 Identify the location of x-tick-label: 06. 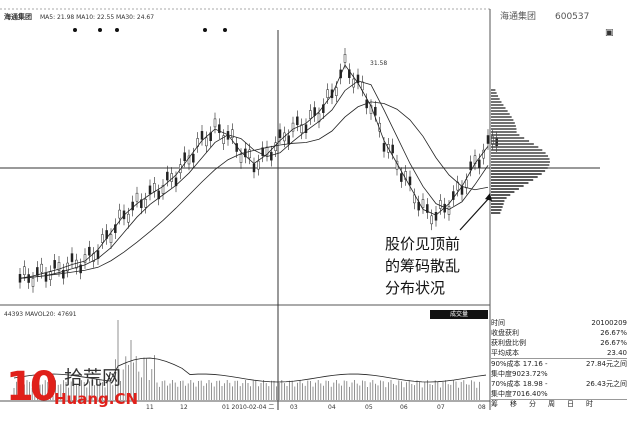
(404, 407).